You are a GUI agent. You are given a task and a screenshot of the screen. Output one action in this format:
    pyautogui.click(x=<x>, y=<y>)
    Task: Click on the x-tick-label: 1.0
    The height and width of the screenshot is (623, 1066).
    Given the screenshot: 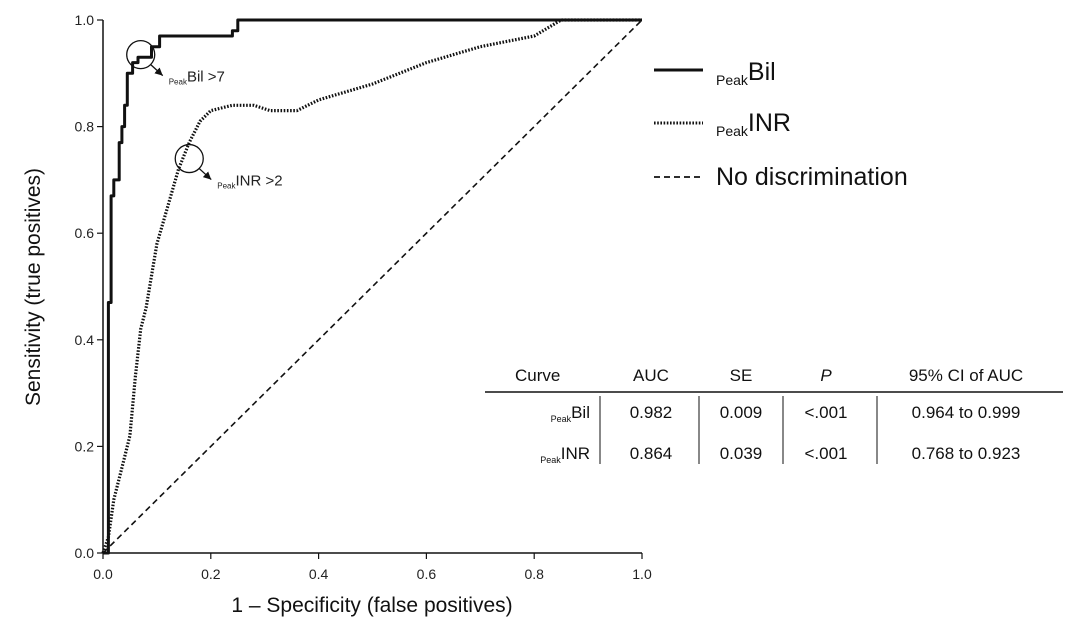 What is the action you would take?
    pyautogui.click(x=642, y=574)
    